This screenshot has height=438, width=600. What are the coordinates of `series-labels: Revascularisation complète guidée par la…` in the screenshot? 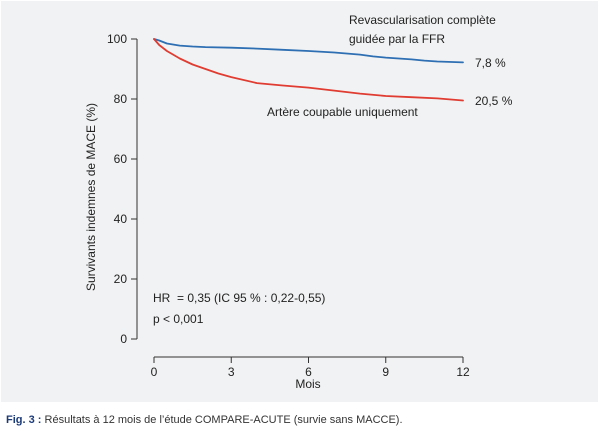 It's located at (390, 66).